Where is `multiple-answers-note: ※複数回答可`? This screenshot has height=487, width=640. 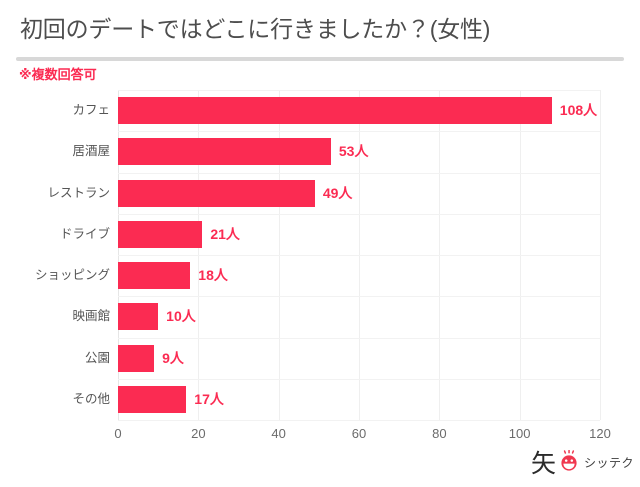 multiple-answers-note: ※複数回答可 is located at coordinates (58, 74).